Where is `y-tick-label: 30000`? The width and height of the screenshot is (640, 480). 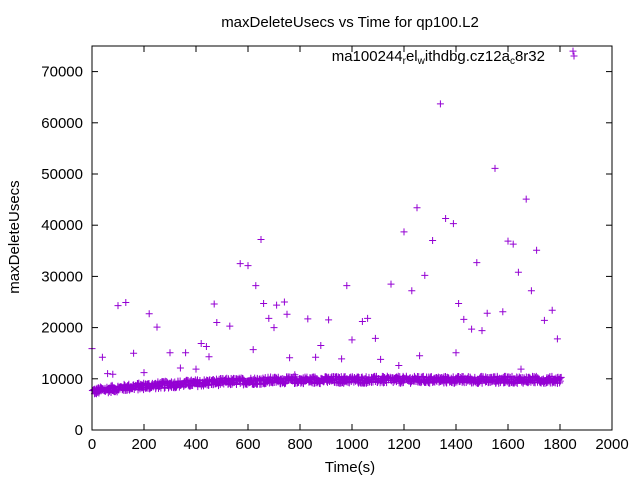
y-tick-label: 30000 is located at coordinates (62, 276).